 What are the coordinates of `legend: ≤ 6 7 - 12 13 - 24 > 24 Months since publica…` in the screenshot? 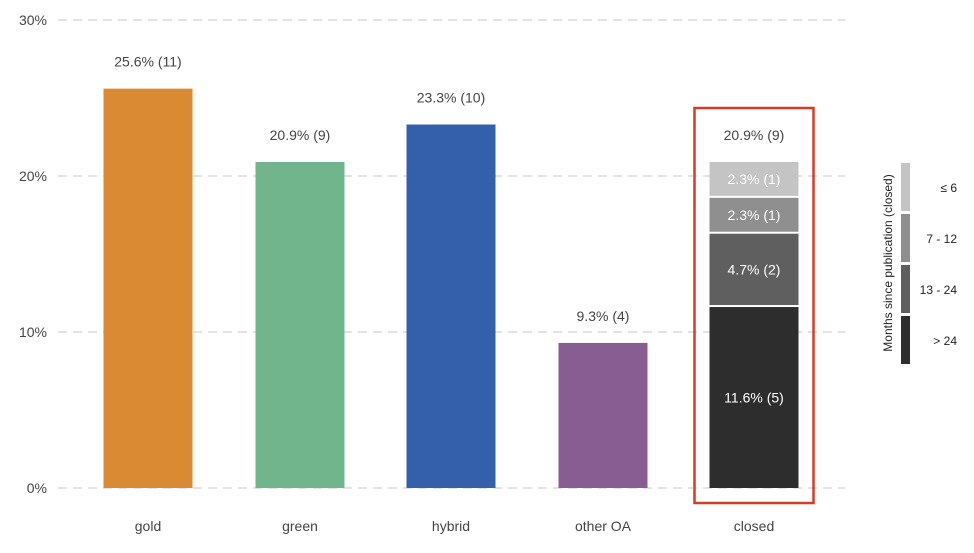 It's located at (919, 263).